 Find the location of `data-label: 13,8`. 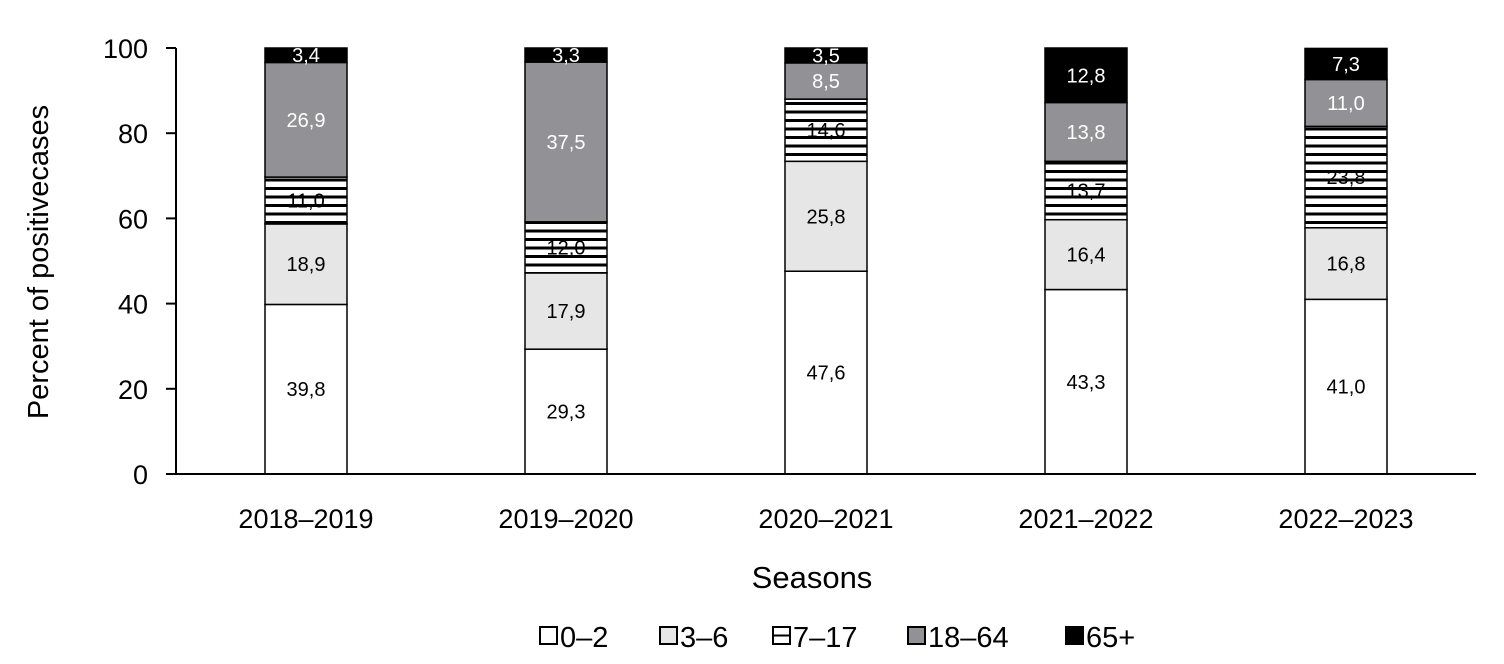

data-label: 13,8 is located at coordinates (1086, 133).